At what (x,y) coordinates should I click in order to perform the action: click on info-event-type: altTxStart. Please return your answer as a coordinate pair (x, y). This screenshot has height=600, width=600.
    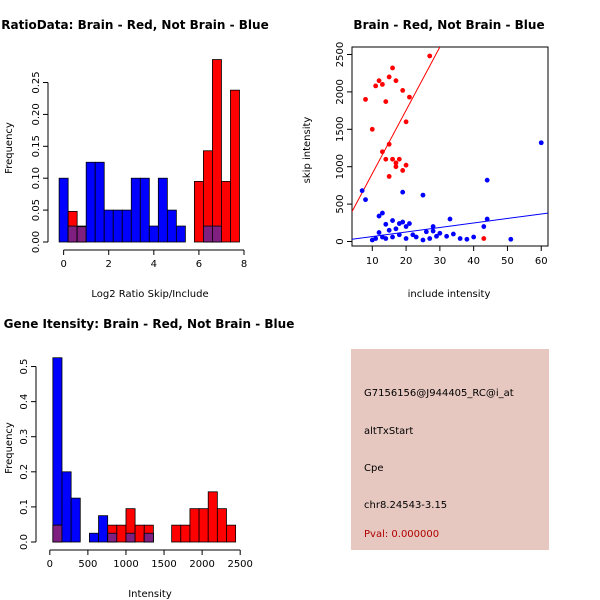
    Looking at the image, I should click on (388, 431).